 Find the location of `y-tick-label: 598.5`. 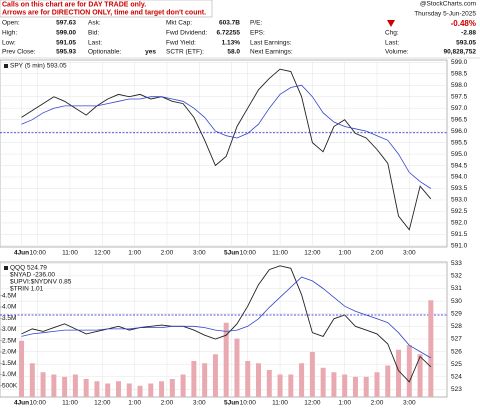

y-tick-label: 598.5 is located at coordinates (459, 73).